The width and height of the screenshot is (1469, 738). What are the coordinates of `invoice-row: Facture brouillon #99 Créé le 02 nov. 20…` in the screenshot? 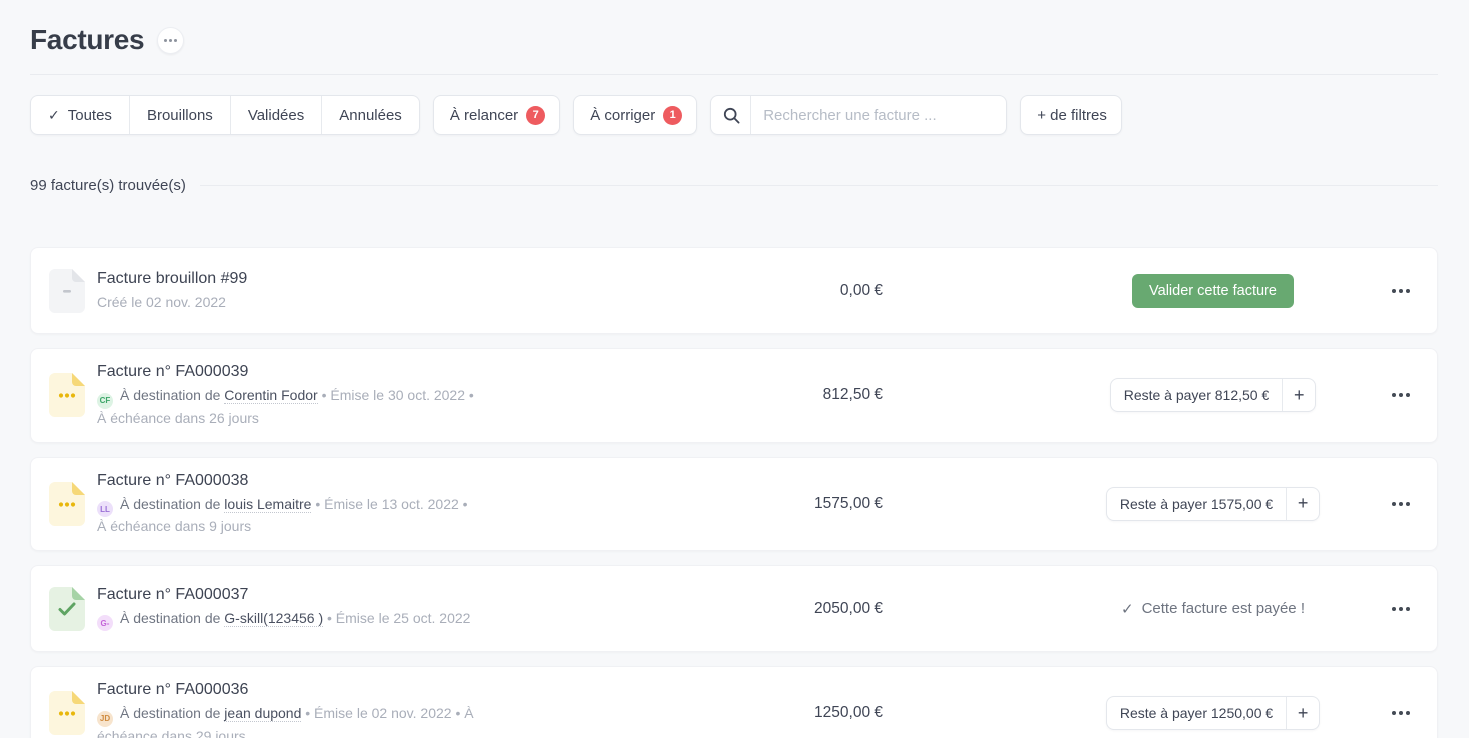 It's located at (734, 290).